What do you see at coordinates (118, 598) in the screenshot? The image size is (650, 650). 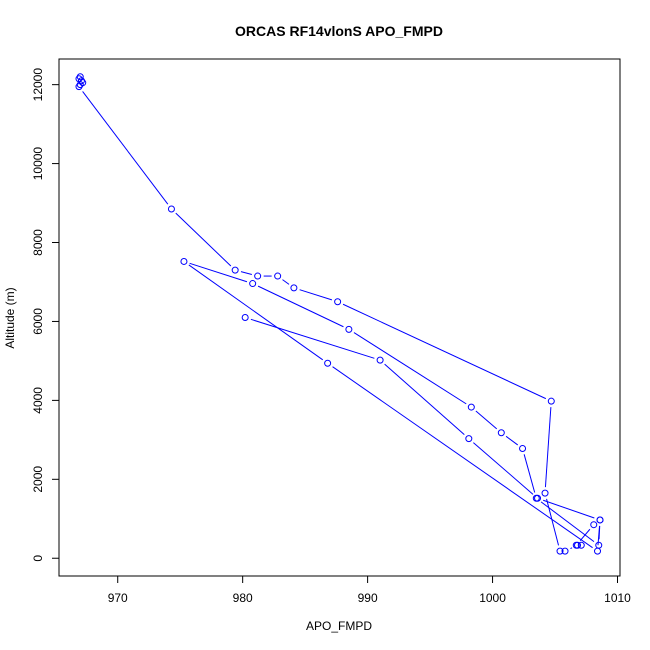 I see `x-tick-label: 970` at bounding box center [118, 598].